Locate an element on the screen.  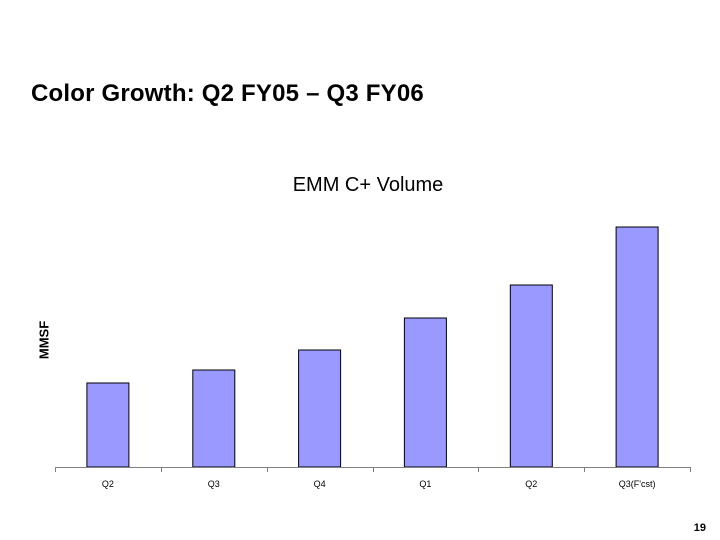
x-tick-label-5: Q3(F'cst) is located at coordinates (637, 484).